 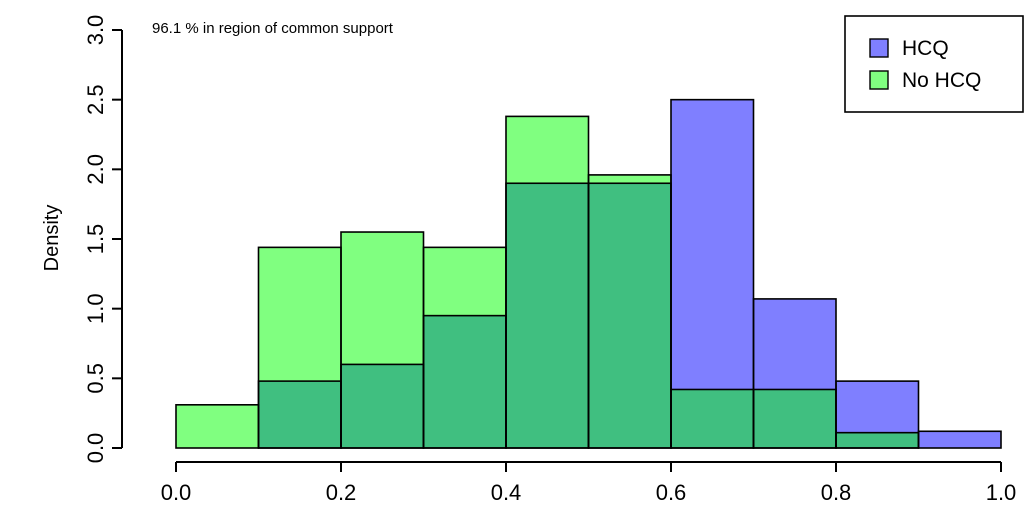 What do you see at coordinates (95, 239) in the screenshot?
I see `y-tick-label: 1.5` at bounding box center [95, 239].